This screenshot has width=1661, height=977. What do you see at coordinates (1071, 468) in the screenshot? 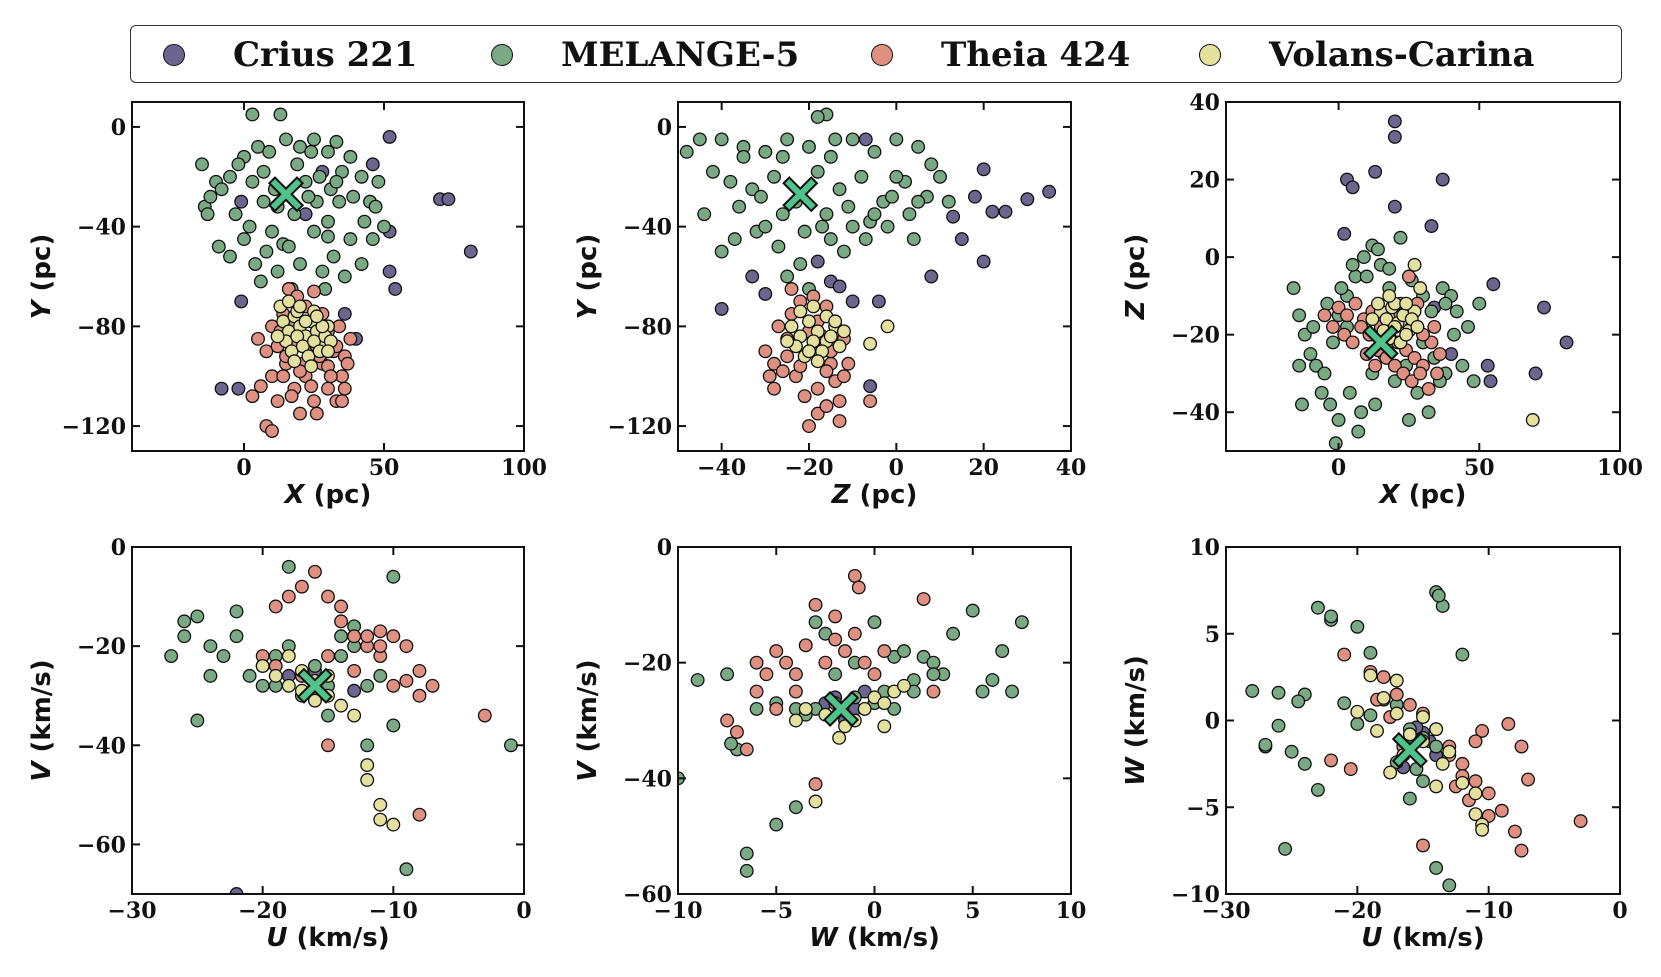
I see `x-tick-label: 40` at bounding box center [1071, 468].